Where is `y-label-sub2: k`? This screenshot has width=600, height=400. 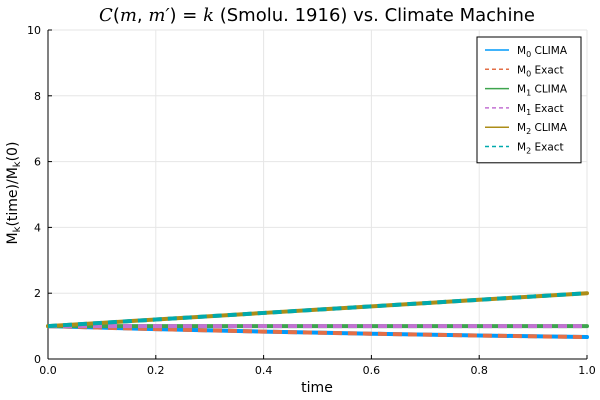 y-label-sub2: k is located at coordinates (17, 164).